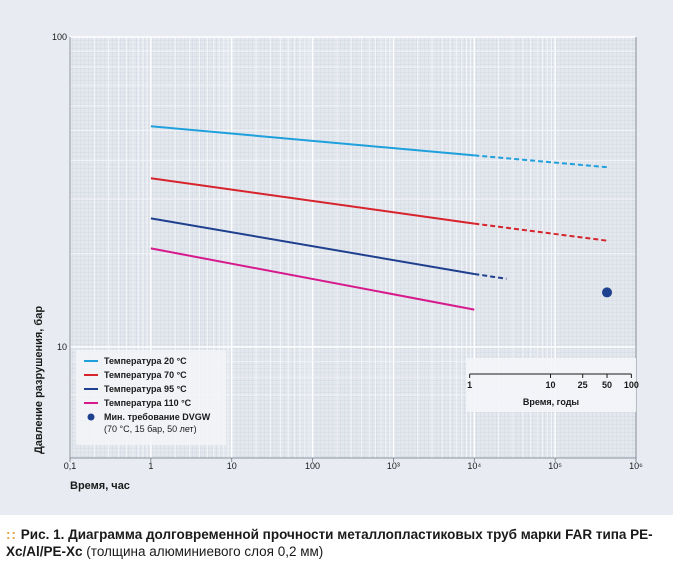  What do you see at coordinates (474, 466) in the screenshot?
I see `x-tick-label: 10⁴` at bounding box center [474, 466].